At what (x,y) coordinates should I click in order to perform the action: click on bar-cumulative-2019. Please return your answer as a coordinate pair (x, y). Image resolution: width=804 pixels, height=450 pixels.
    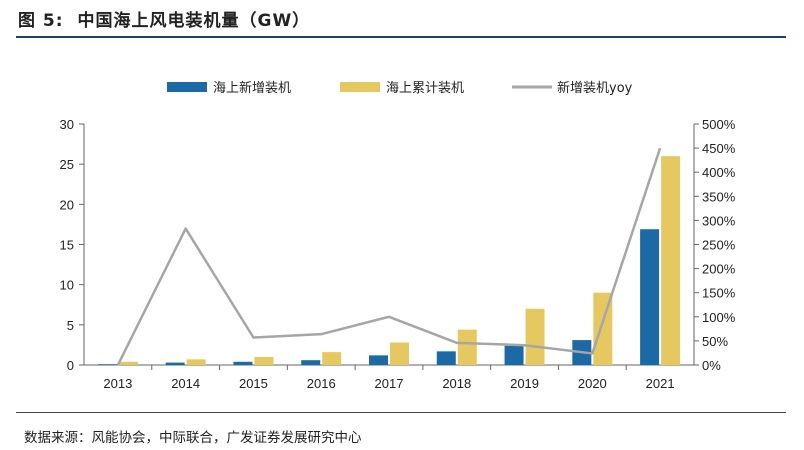
    Looking at the image, I should click on (535, 336).